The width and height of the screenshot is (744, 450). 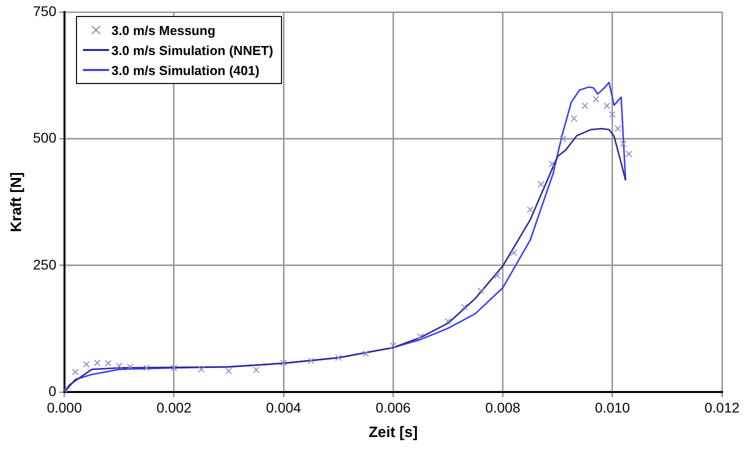 What do you see at coordinates (64, 407) in the screenshot?
I see `x-tick-label: 0.000` at bounding box center [64, 407].